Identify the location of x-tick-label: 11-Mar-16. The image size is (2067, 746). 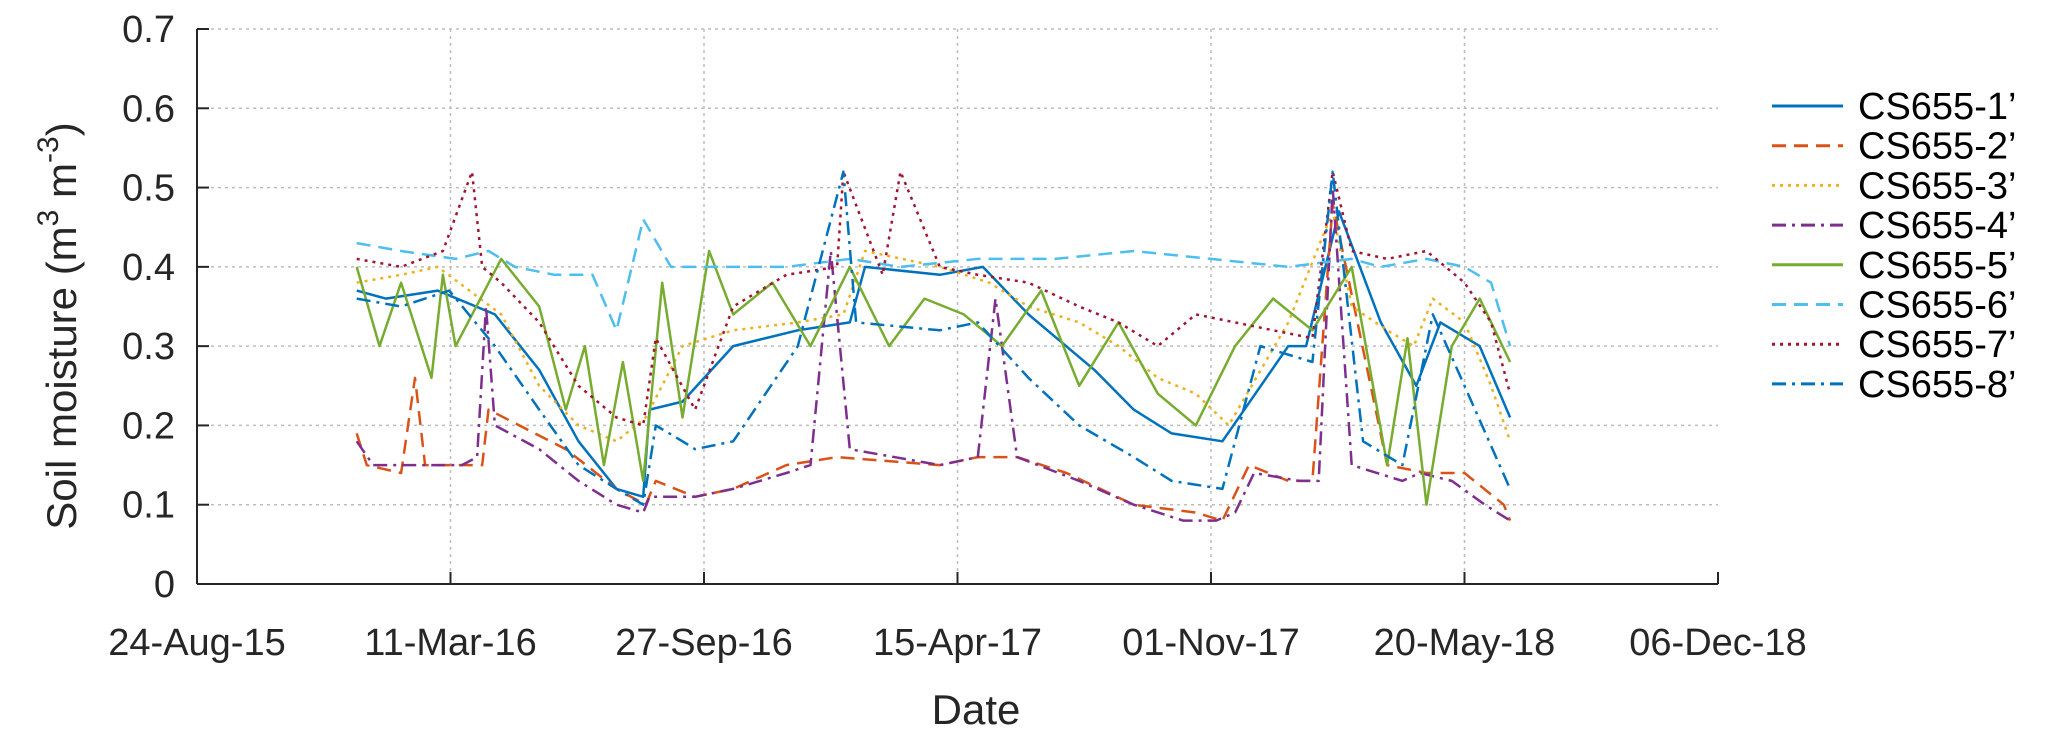
(450, 643).